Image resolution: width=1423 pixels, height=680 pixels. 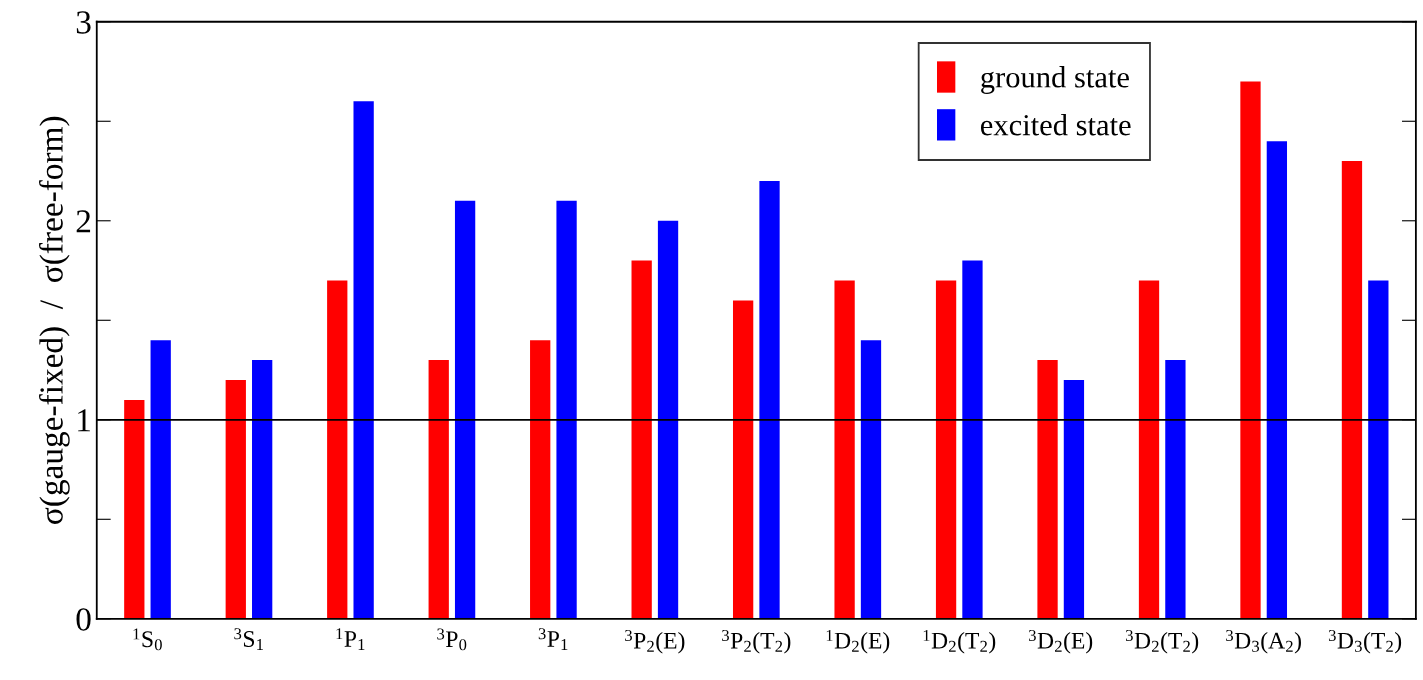 What do you see at coordinates (858, 641) in the screenshot?
I see `x-tick-label: $^{1}$D$_{2}$(E)` at bounding box center [858, 641].